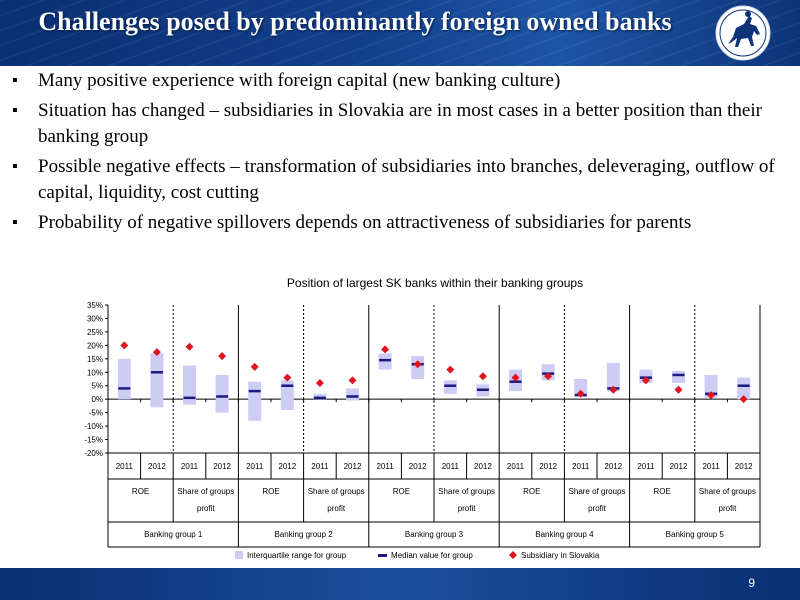 Image resolution: width=800 pixels, height=600 pixels. What do you see at coordinates (434, 534) in the screenshot?
I see `group-label: Banking group 3` at bounding box center [434, 534].